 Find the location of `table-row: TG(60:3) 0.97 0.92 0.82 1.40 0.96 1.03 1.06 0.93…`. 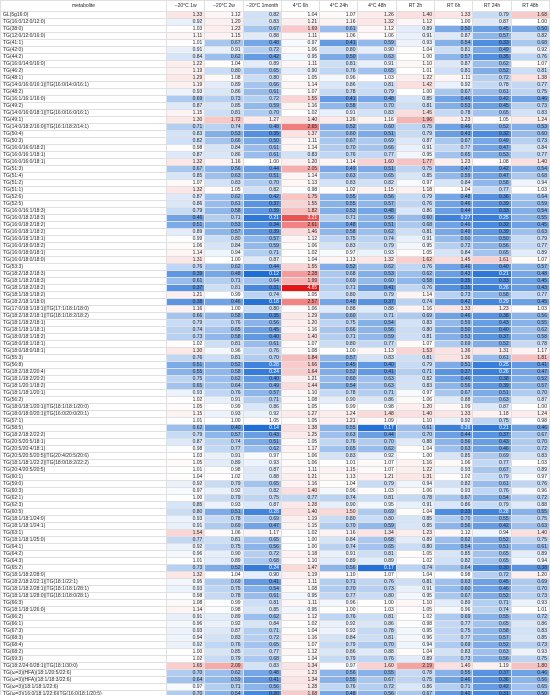

table-row: TG(60:3) 0.97 0.92 0.82 1.40 0.96 1.03 1.06 0.93… is located at coordinates (275, 491).